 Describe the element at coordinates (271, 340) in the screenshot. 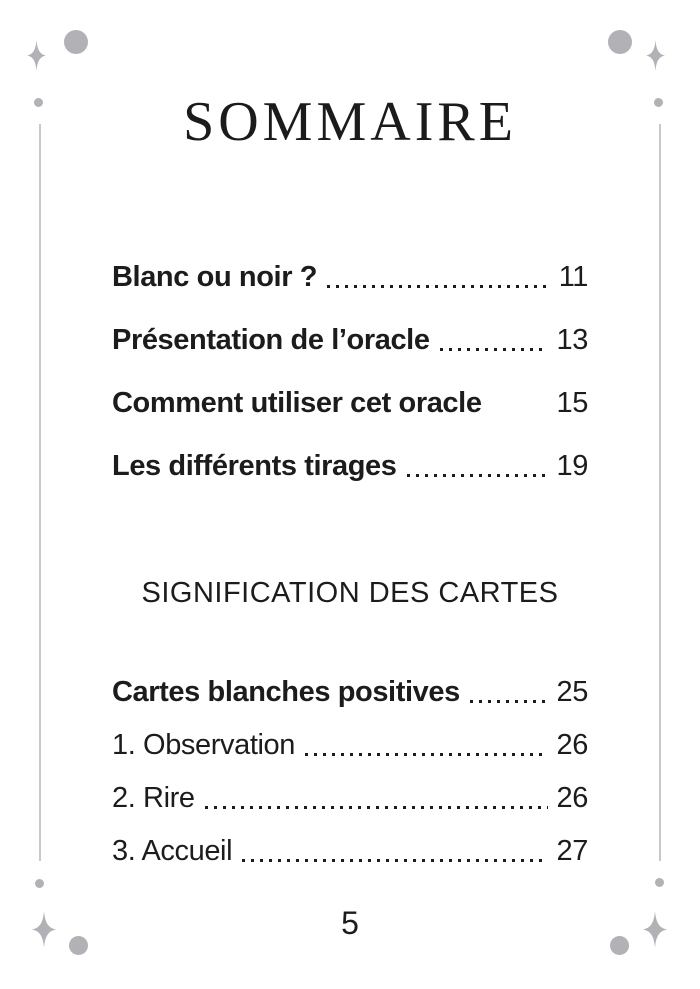

I see `toc-entry-label: Présentation de l’oracle` at that location.